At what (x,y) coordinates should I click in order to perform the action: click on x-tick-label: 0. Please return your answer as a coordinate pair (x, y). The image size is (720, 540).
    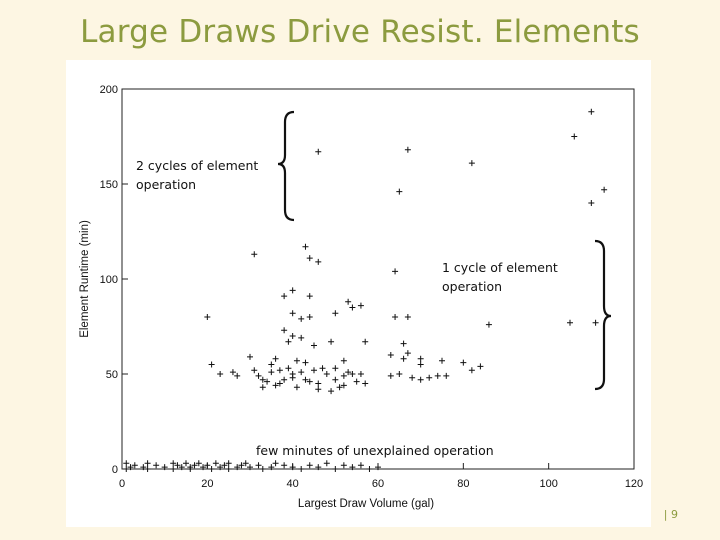
    Looking at the image, I should click on (122, 484).